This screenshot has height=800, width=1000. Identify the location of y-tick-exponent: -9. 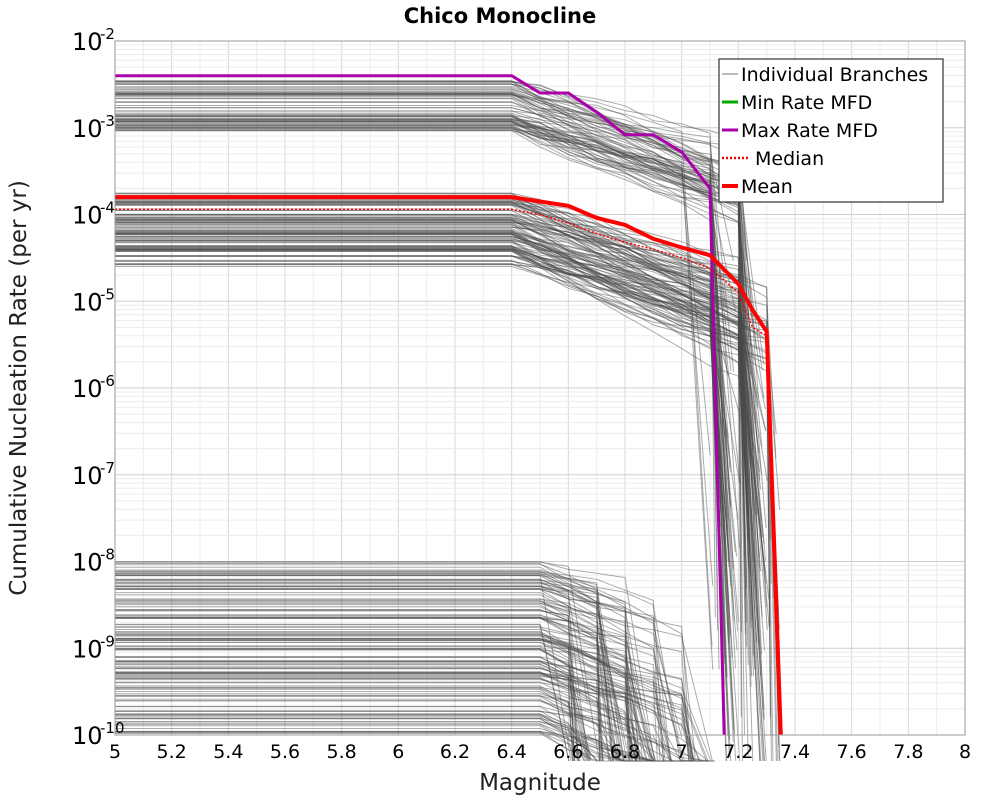
(107, 641).